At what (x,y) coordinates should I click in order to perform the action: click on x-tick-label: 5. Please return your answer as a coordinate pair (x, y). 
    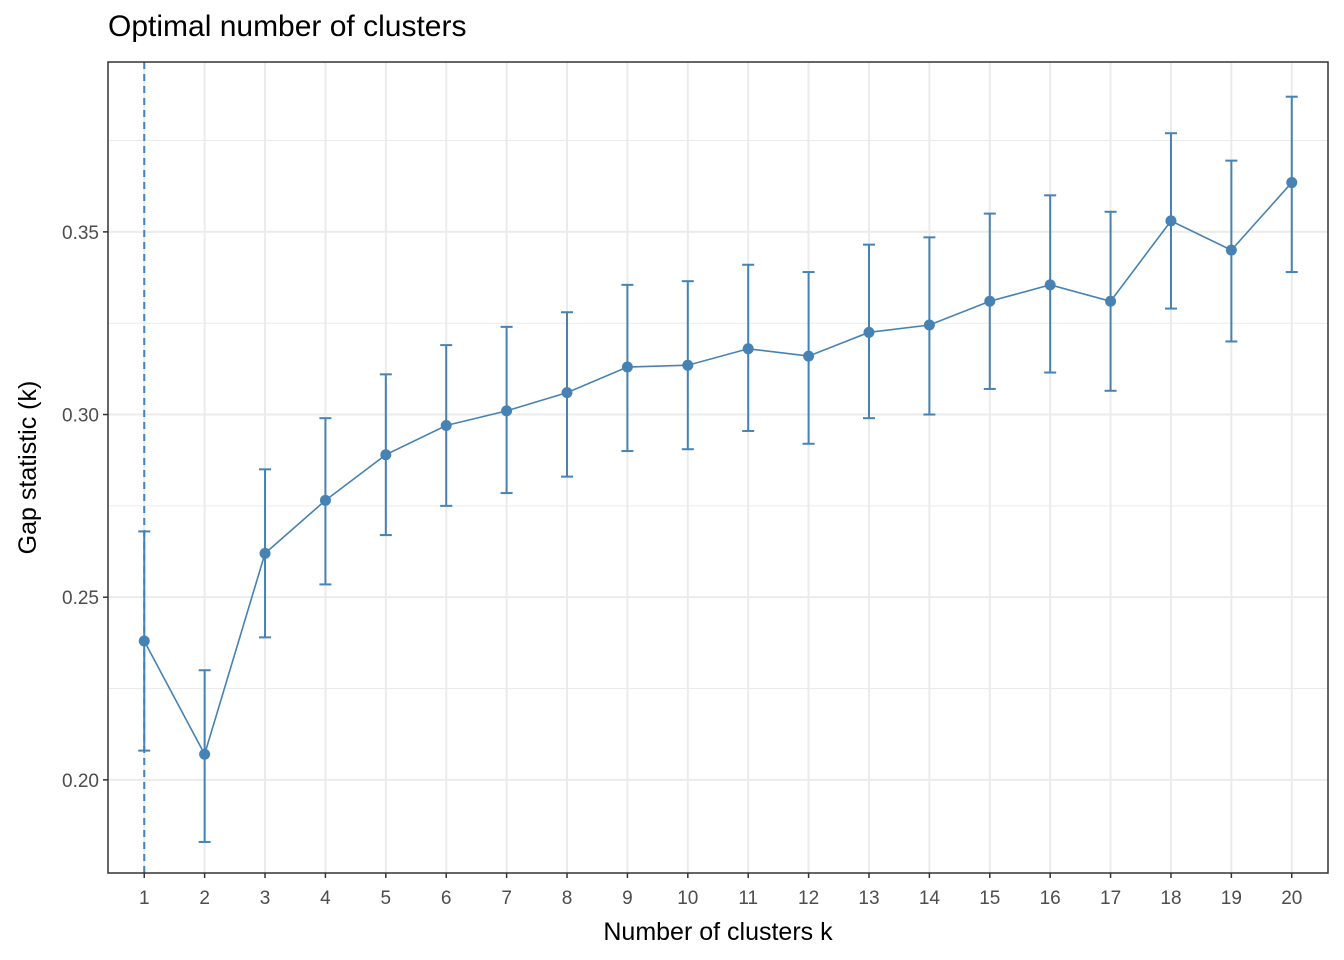
    Looking at the image, I should click on (386, 898).